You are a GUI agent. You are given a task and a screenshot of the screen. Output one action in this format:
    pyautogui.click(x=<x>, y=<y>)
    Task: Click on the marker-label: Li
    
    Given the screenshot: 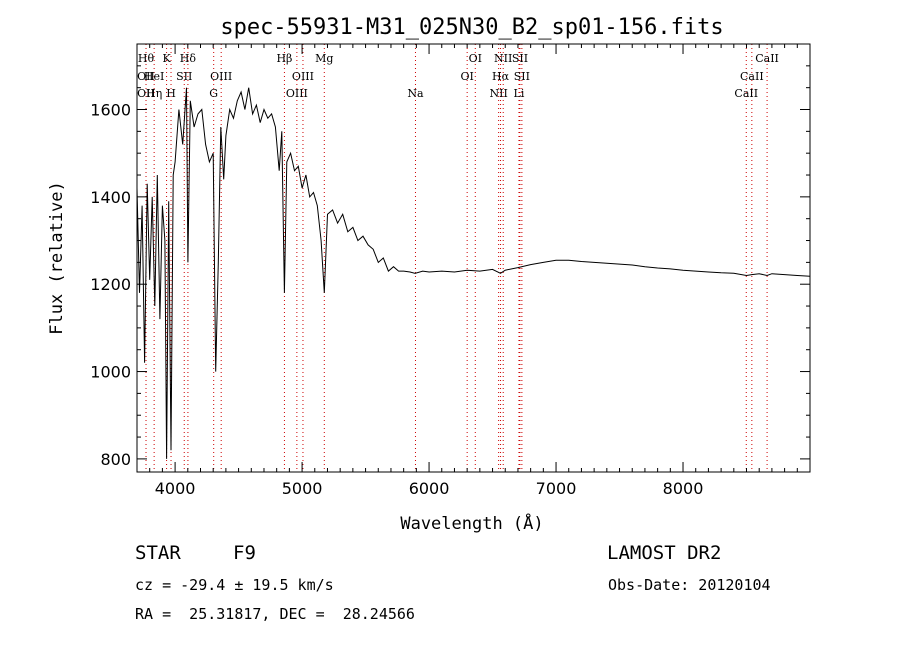 What is the action you would take?
    pyautogui.click(x=519, y=93)
    